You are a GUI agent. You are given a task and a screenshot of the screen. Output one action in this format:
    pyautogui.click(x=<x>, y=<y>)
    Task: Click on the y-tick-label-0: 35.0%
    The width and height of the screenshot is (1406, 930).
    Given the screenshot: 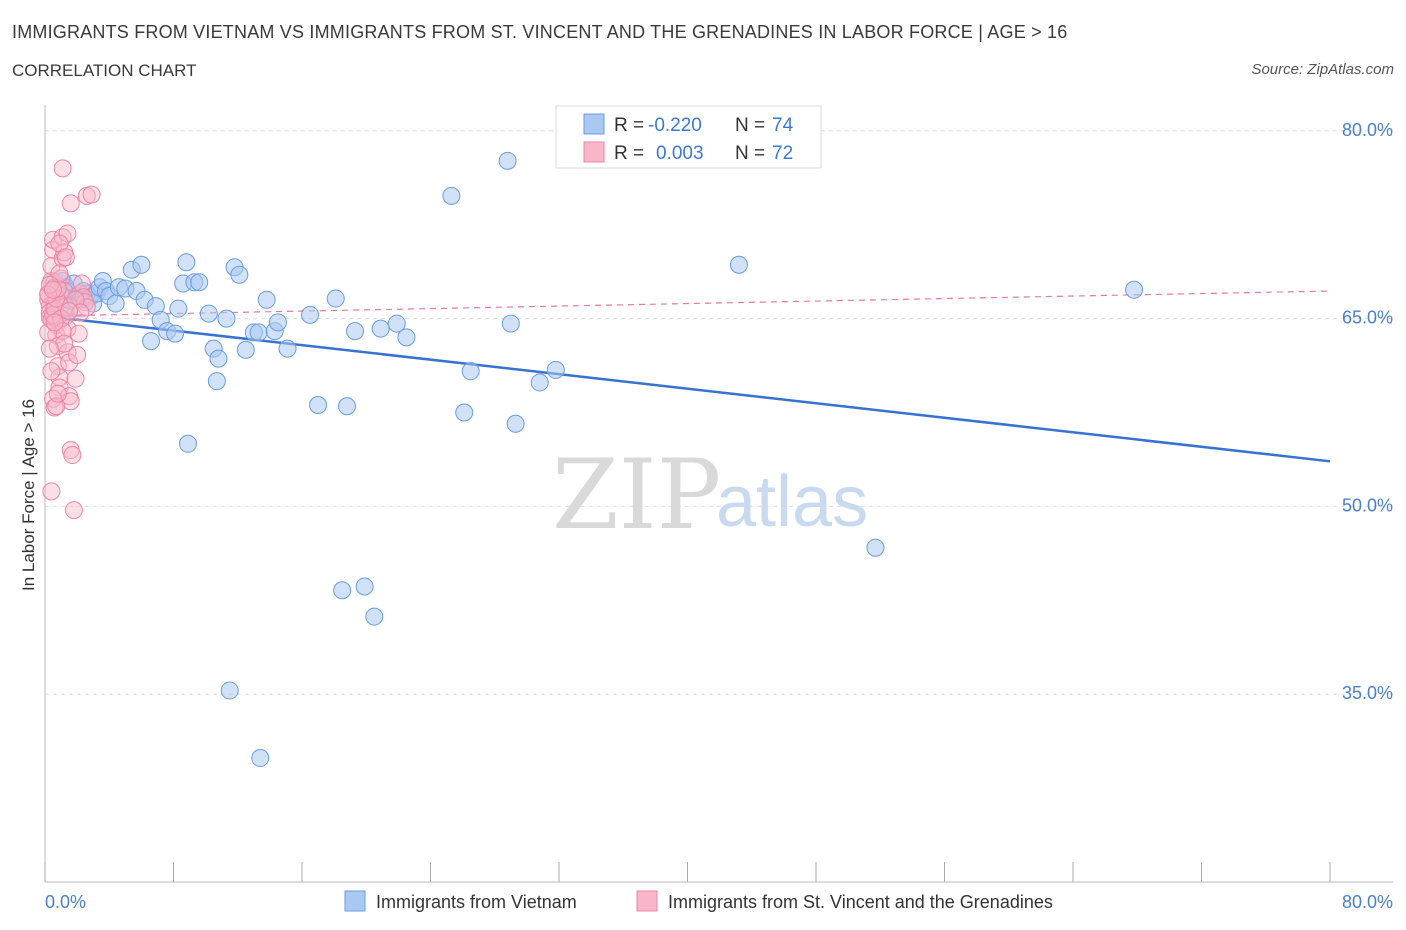 What is the action you would take?
    pyautogui.click(x=1367, y=693)
    